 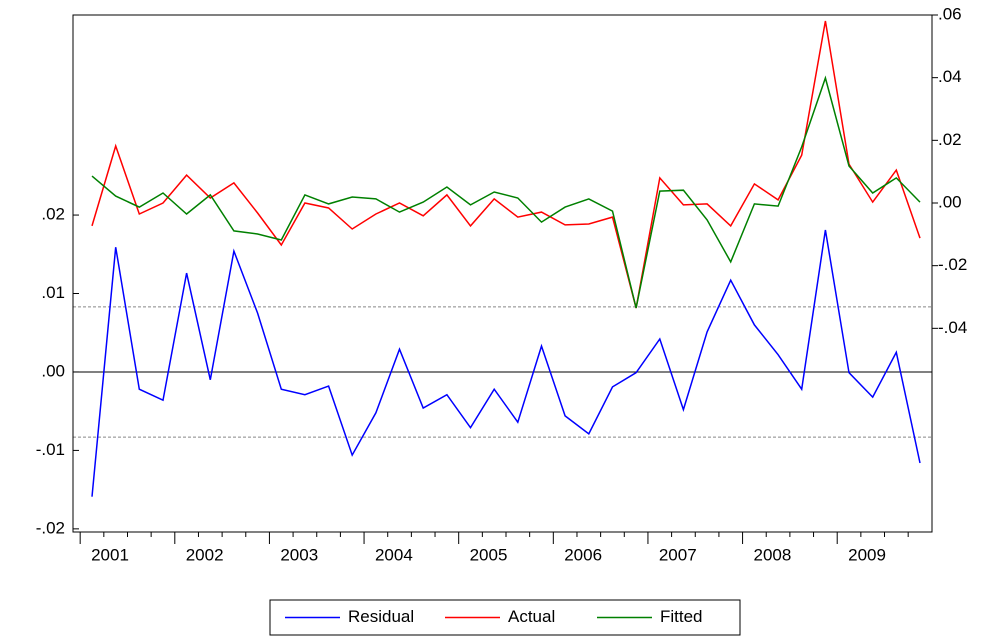 I want to click on legend-label: Fitted, so click(x=681, y=616).